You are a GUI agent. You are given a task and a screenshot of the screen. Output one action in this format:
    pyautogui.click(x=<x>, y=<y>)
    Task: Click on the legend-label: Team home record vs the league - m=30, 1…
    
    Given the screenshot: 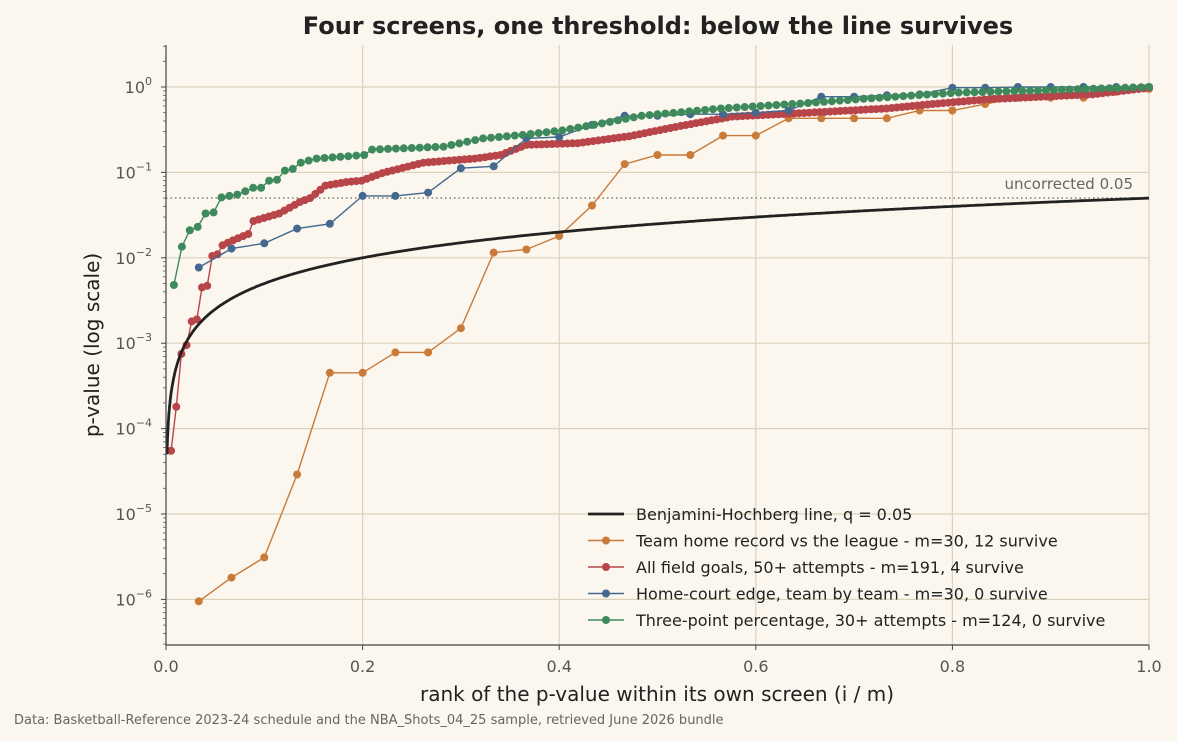 What is the action you would take?
    pyautogui.click(x=846, y=541)
    